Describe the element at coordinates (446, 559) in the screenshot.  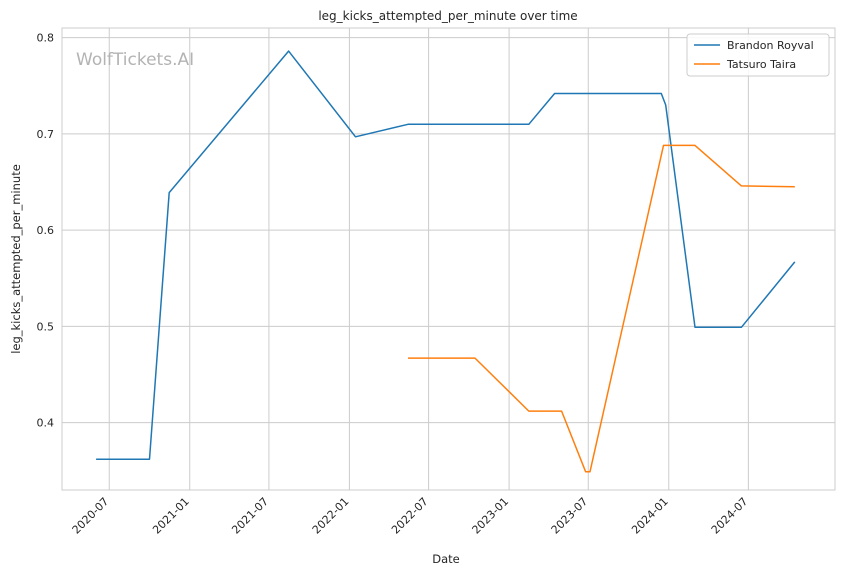
I see `x-axis-title: Date` at that location.